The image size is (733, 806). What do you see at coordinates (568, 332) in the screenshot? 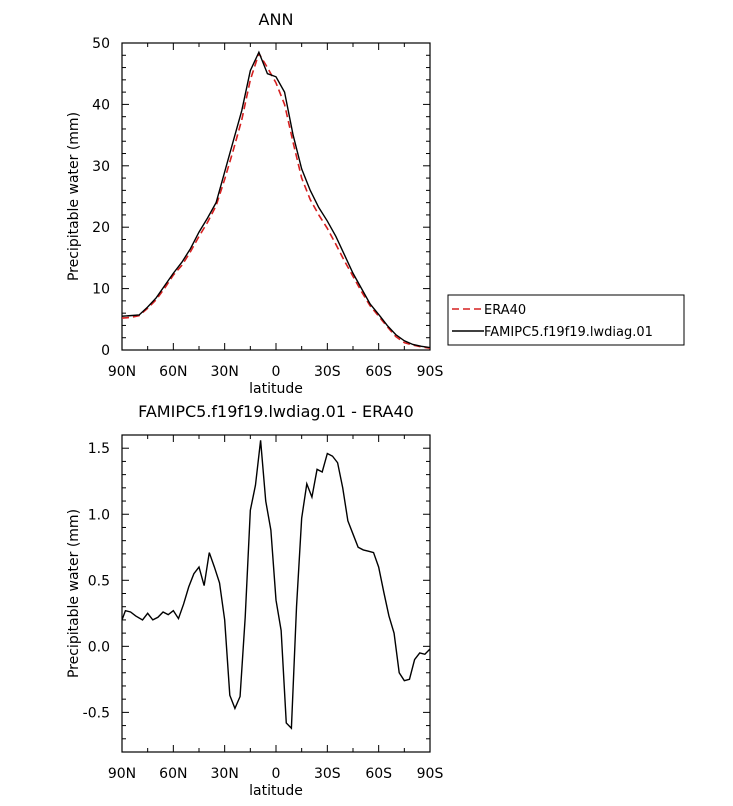
I see `legend-label: FAMIPC5.f19f19.lwdiag.01` at bounding box center [568, 332].